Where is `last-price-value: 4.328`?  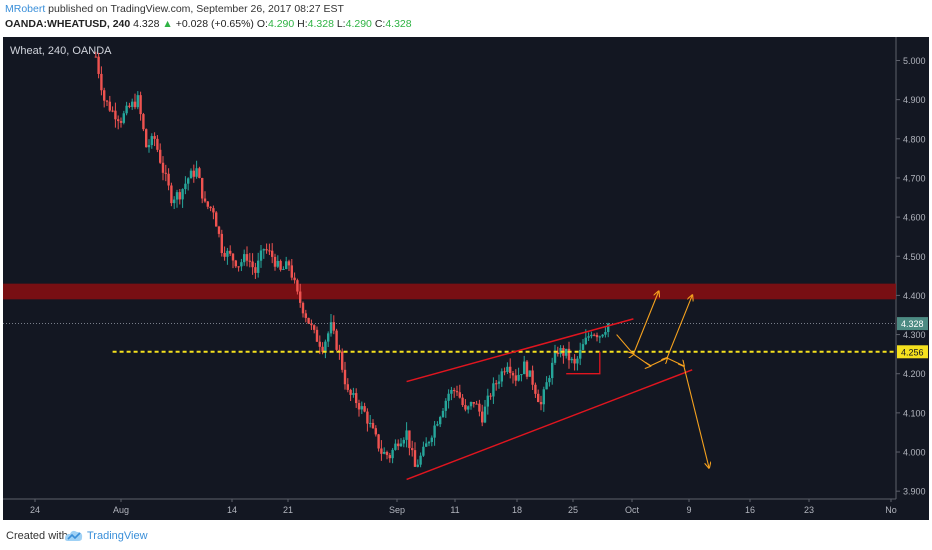
last-price-value: 4.328 is located at coordinates (146, 24).